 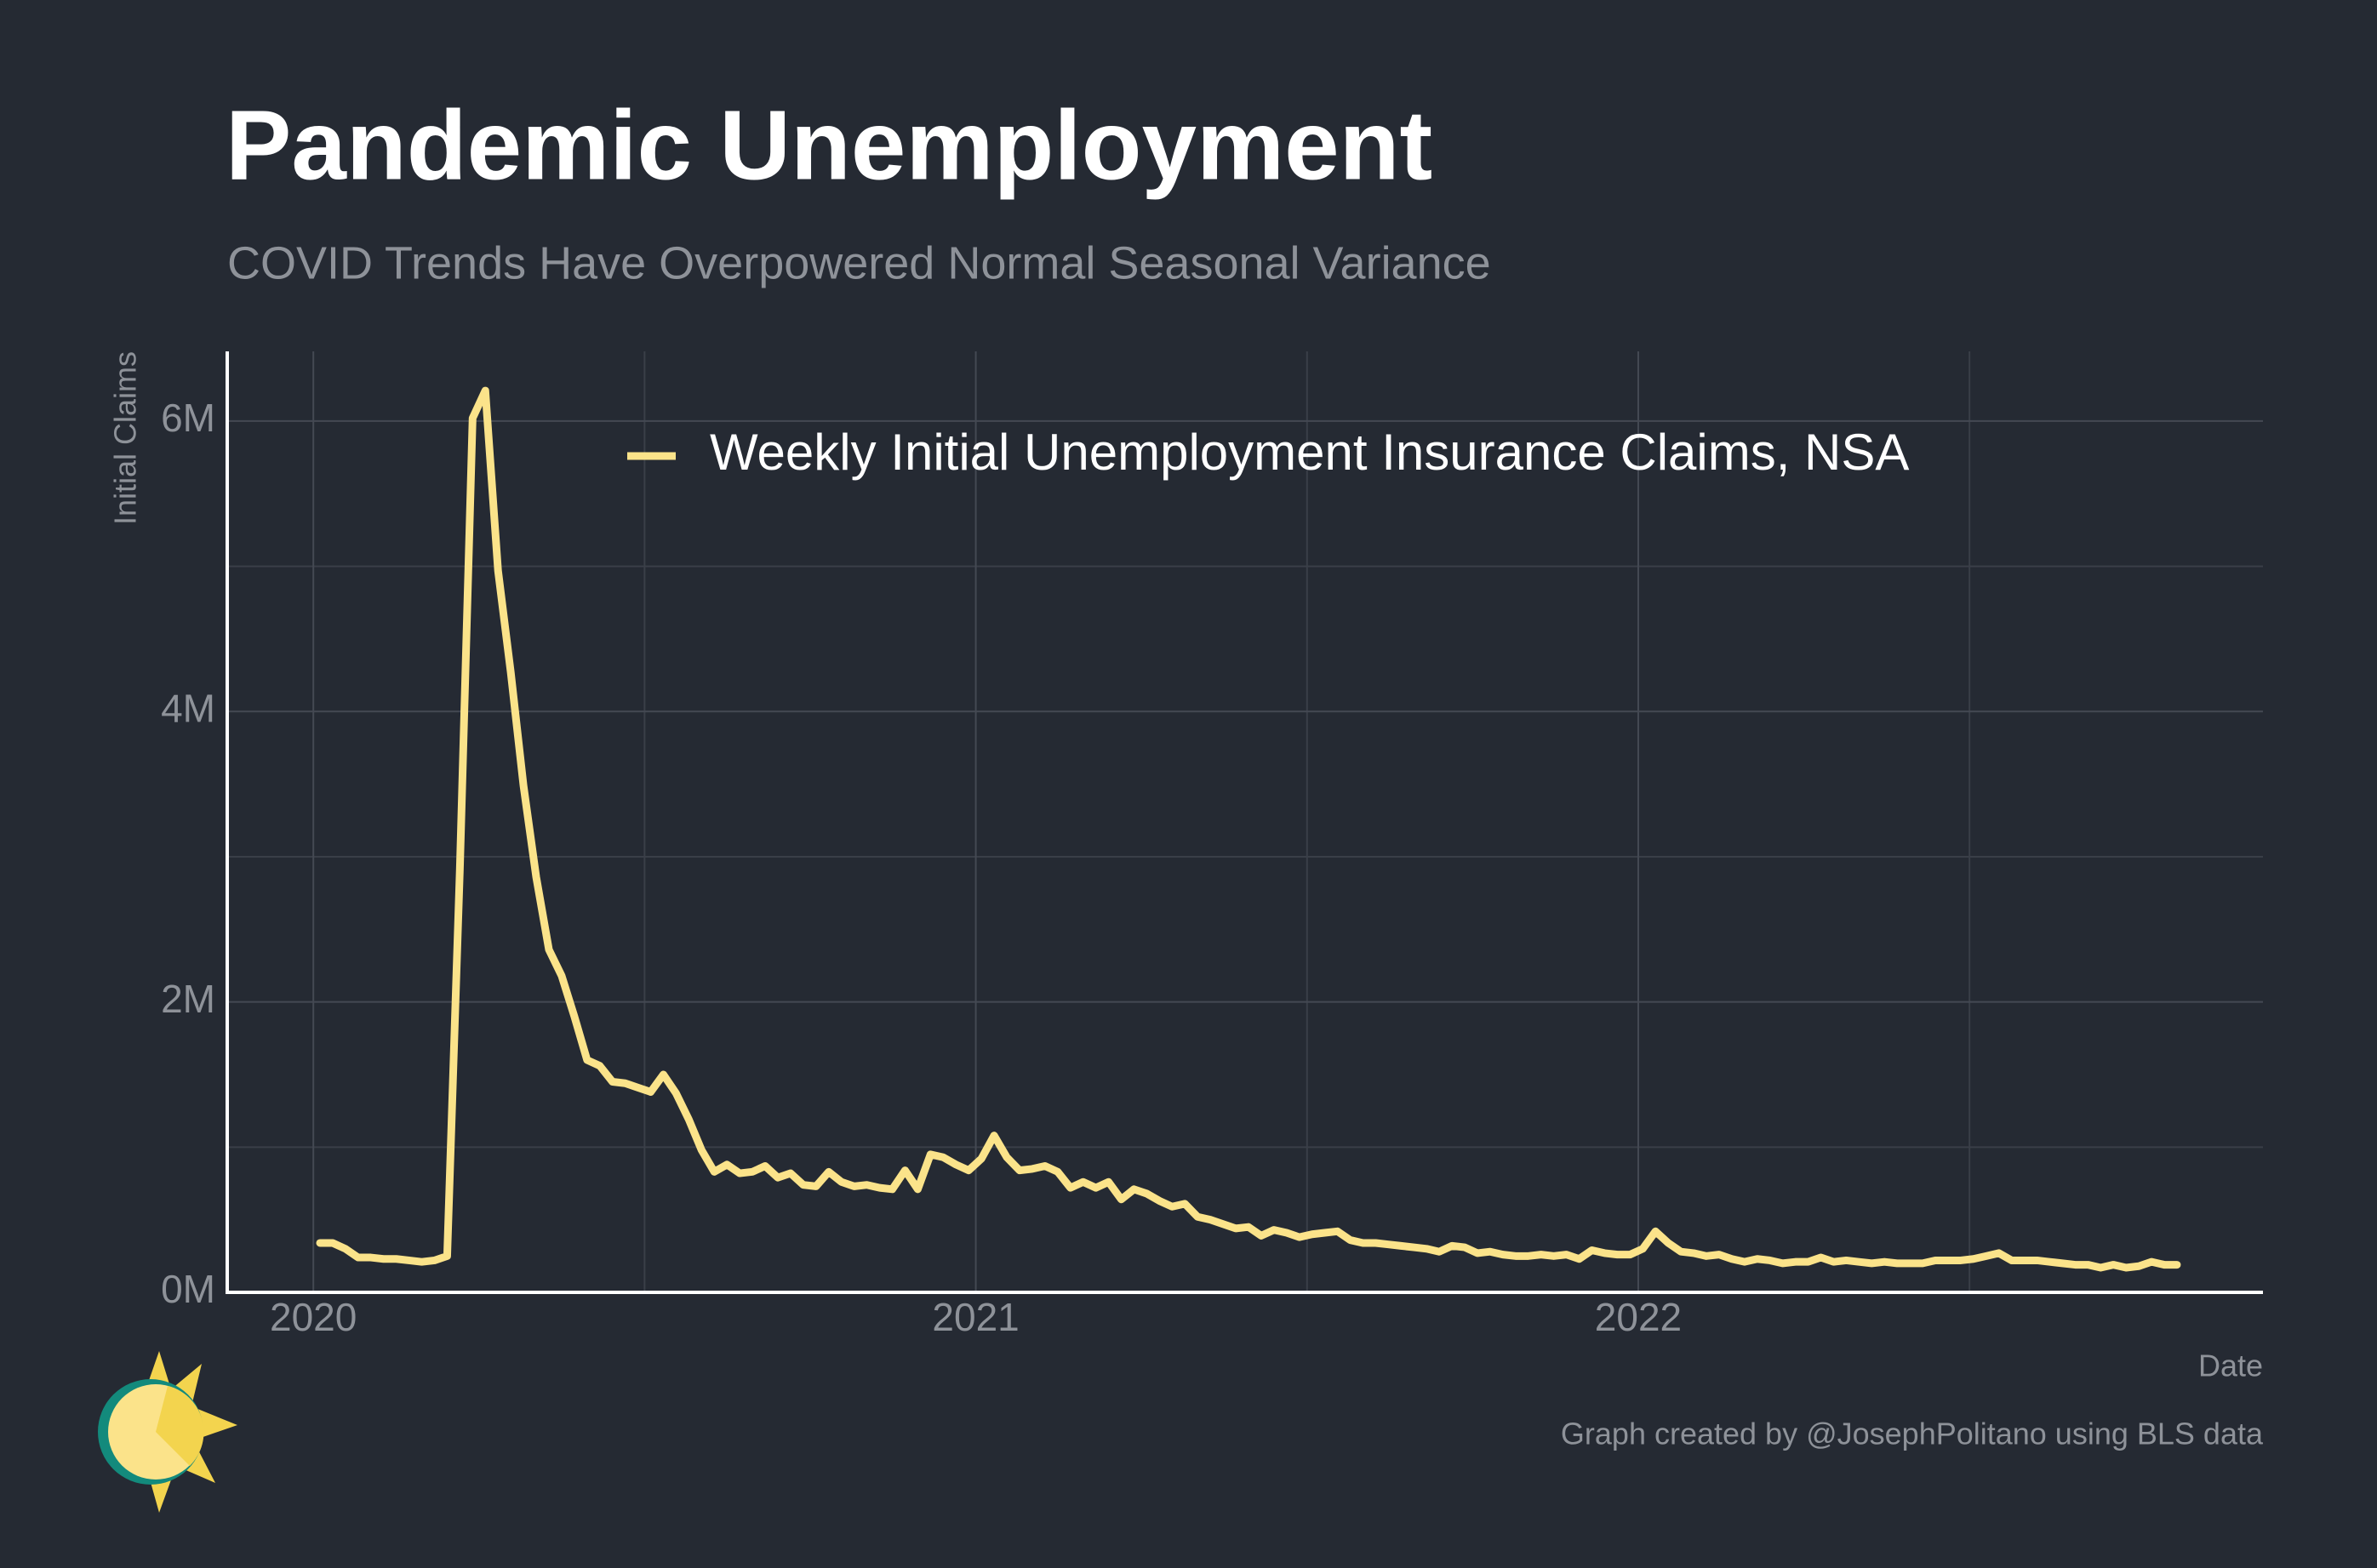 What do you see at coordinates (188, 708) in the screenshot?
I see `y-tick-label: 4M` at bounding box center [188, 708].